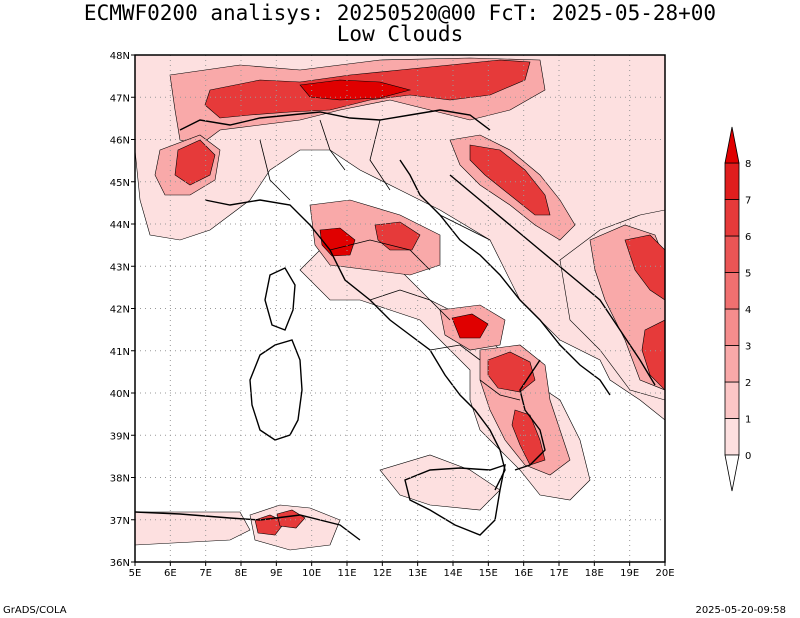 The width and height of the screenshot is (800, 618). What do you see at coordinates (120, 267) in the screenshot?
I see `lat-tick-label: 43N` at bounding box center [120, 267].